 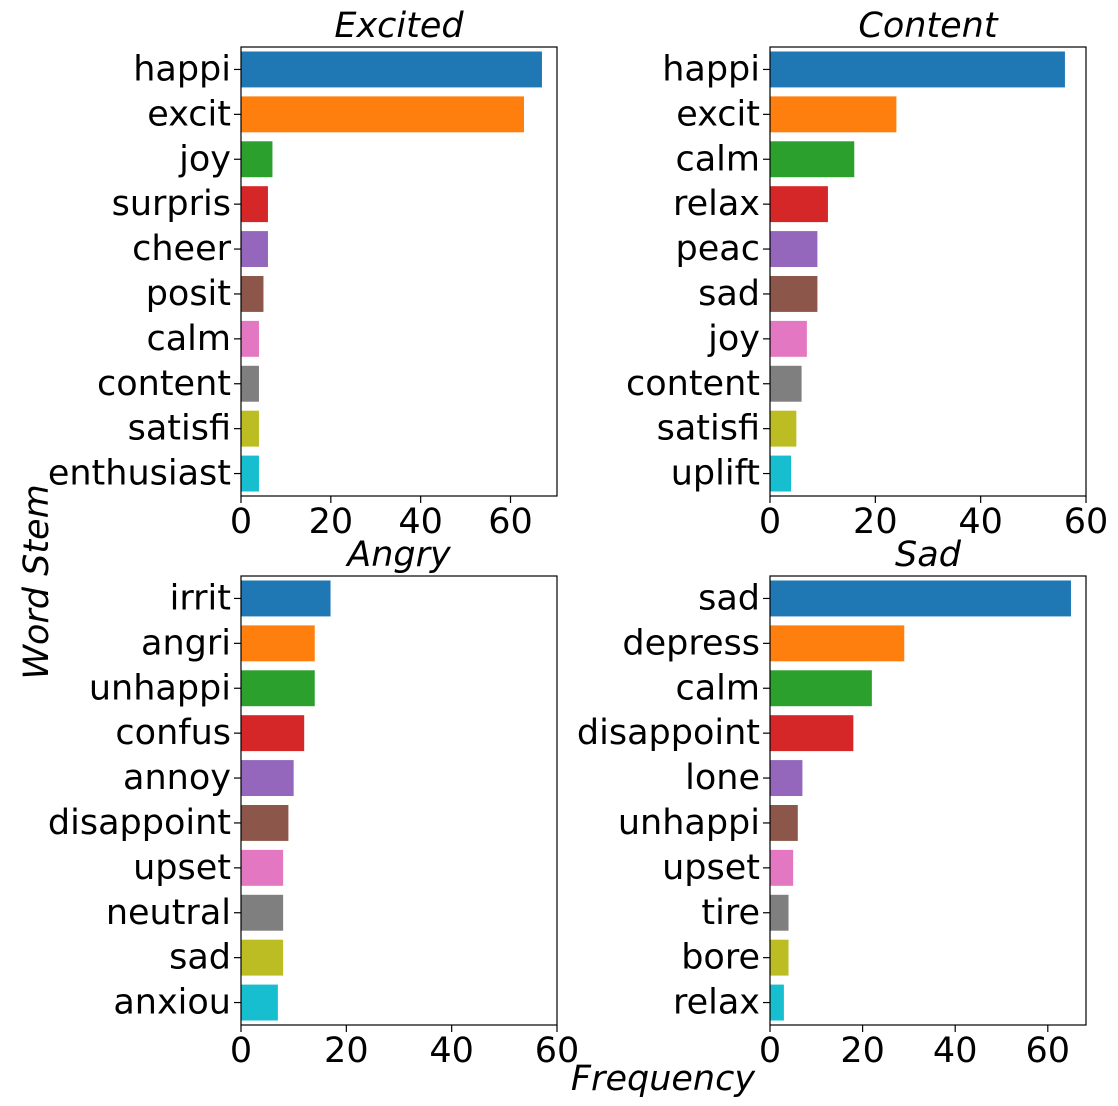 What do you see at coordinates (254, 249) in the screenshot?
I see `bar-cheer` at bounding box center [254, 249].